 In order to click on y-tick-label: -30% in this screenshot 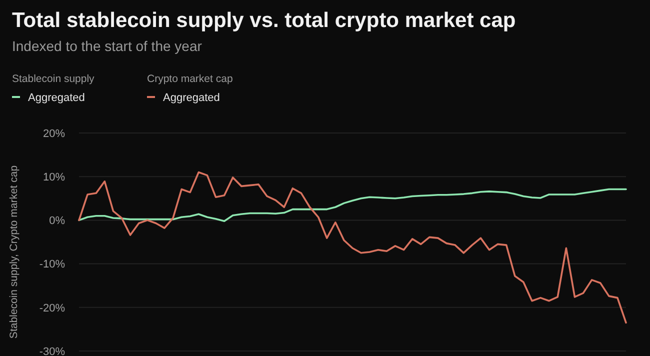, I will do `click(52, 351)`.